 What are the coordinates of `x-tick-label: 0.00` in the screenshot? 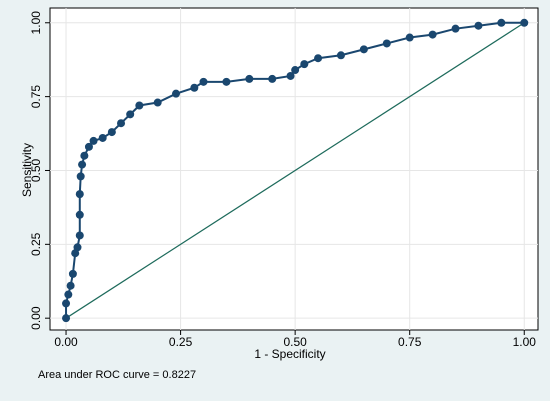 It's located at (66, 342).